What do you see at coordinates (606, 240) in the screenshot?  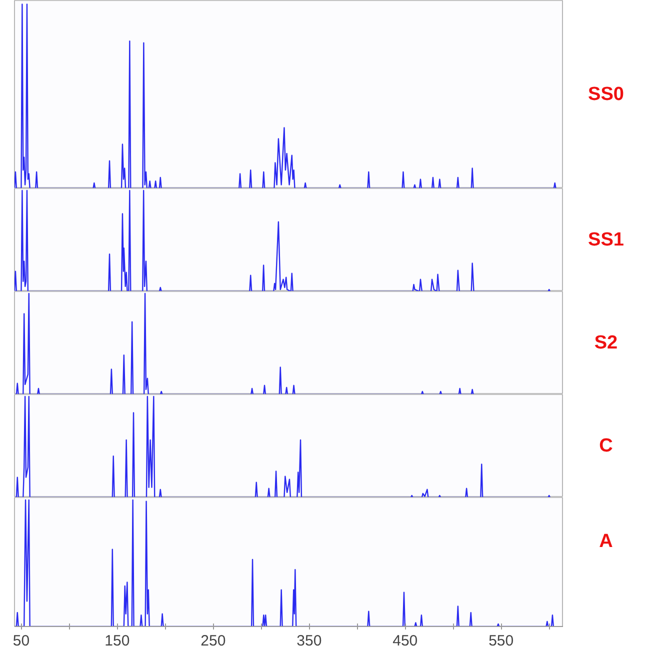 I see `text: SS1` at bounding box center [606, 240].